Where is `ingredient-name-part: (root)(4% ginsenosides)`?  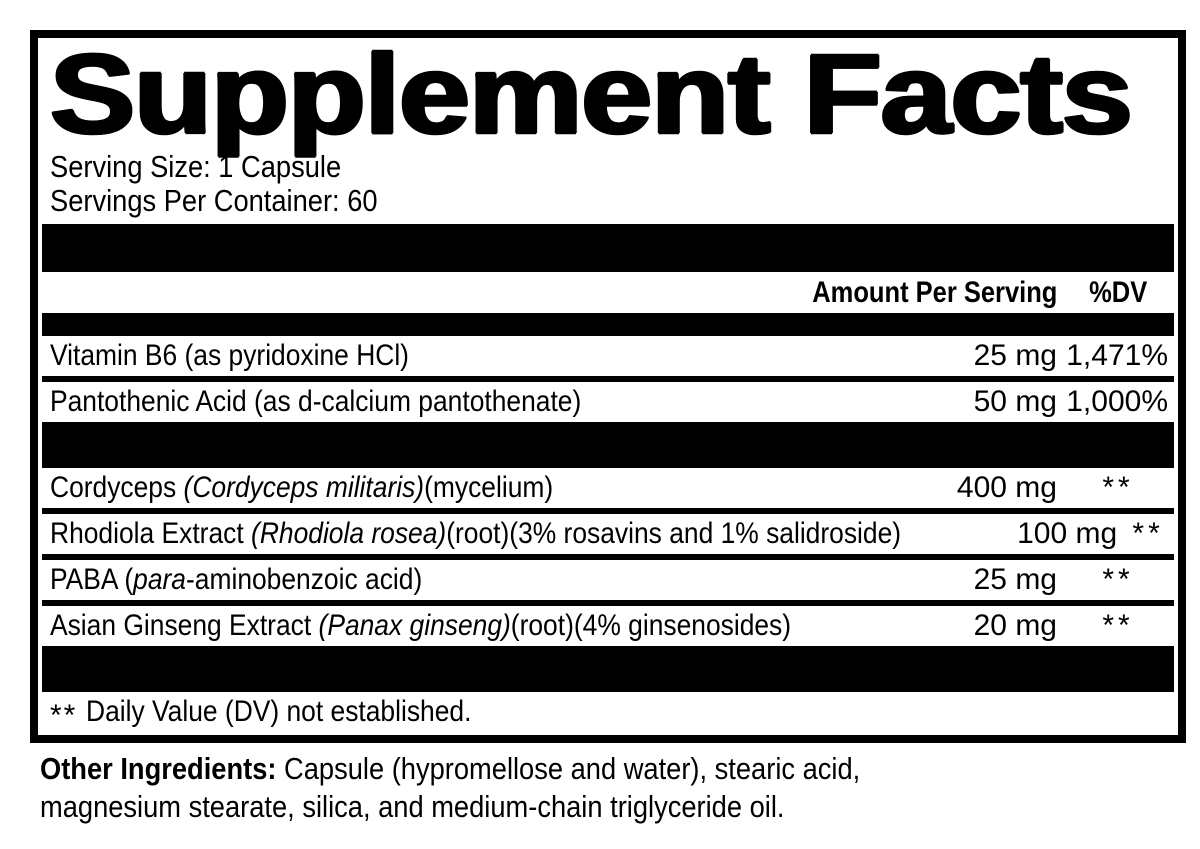
ingredient-name-part: (root)(4% ginsenosides) is located at coordinates (651, 625).